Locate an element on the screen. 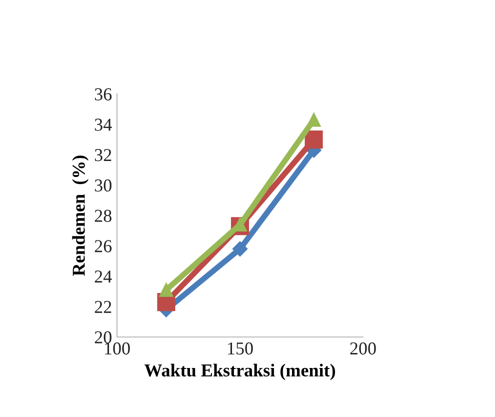 The width and height of the screenshot is (495, 417). y-tick-label: 26 is located at coordinates (103, 246).